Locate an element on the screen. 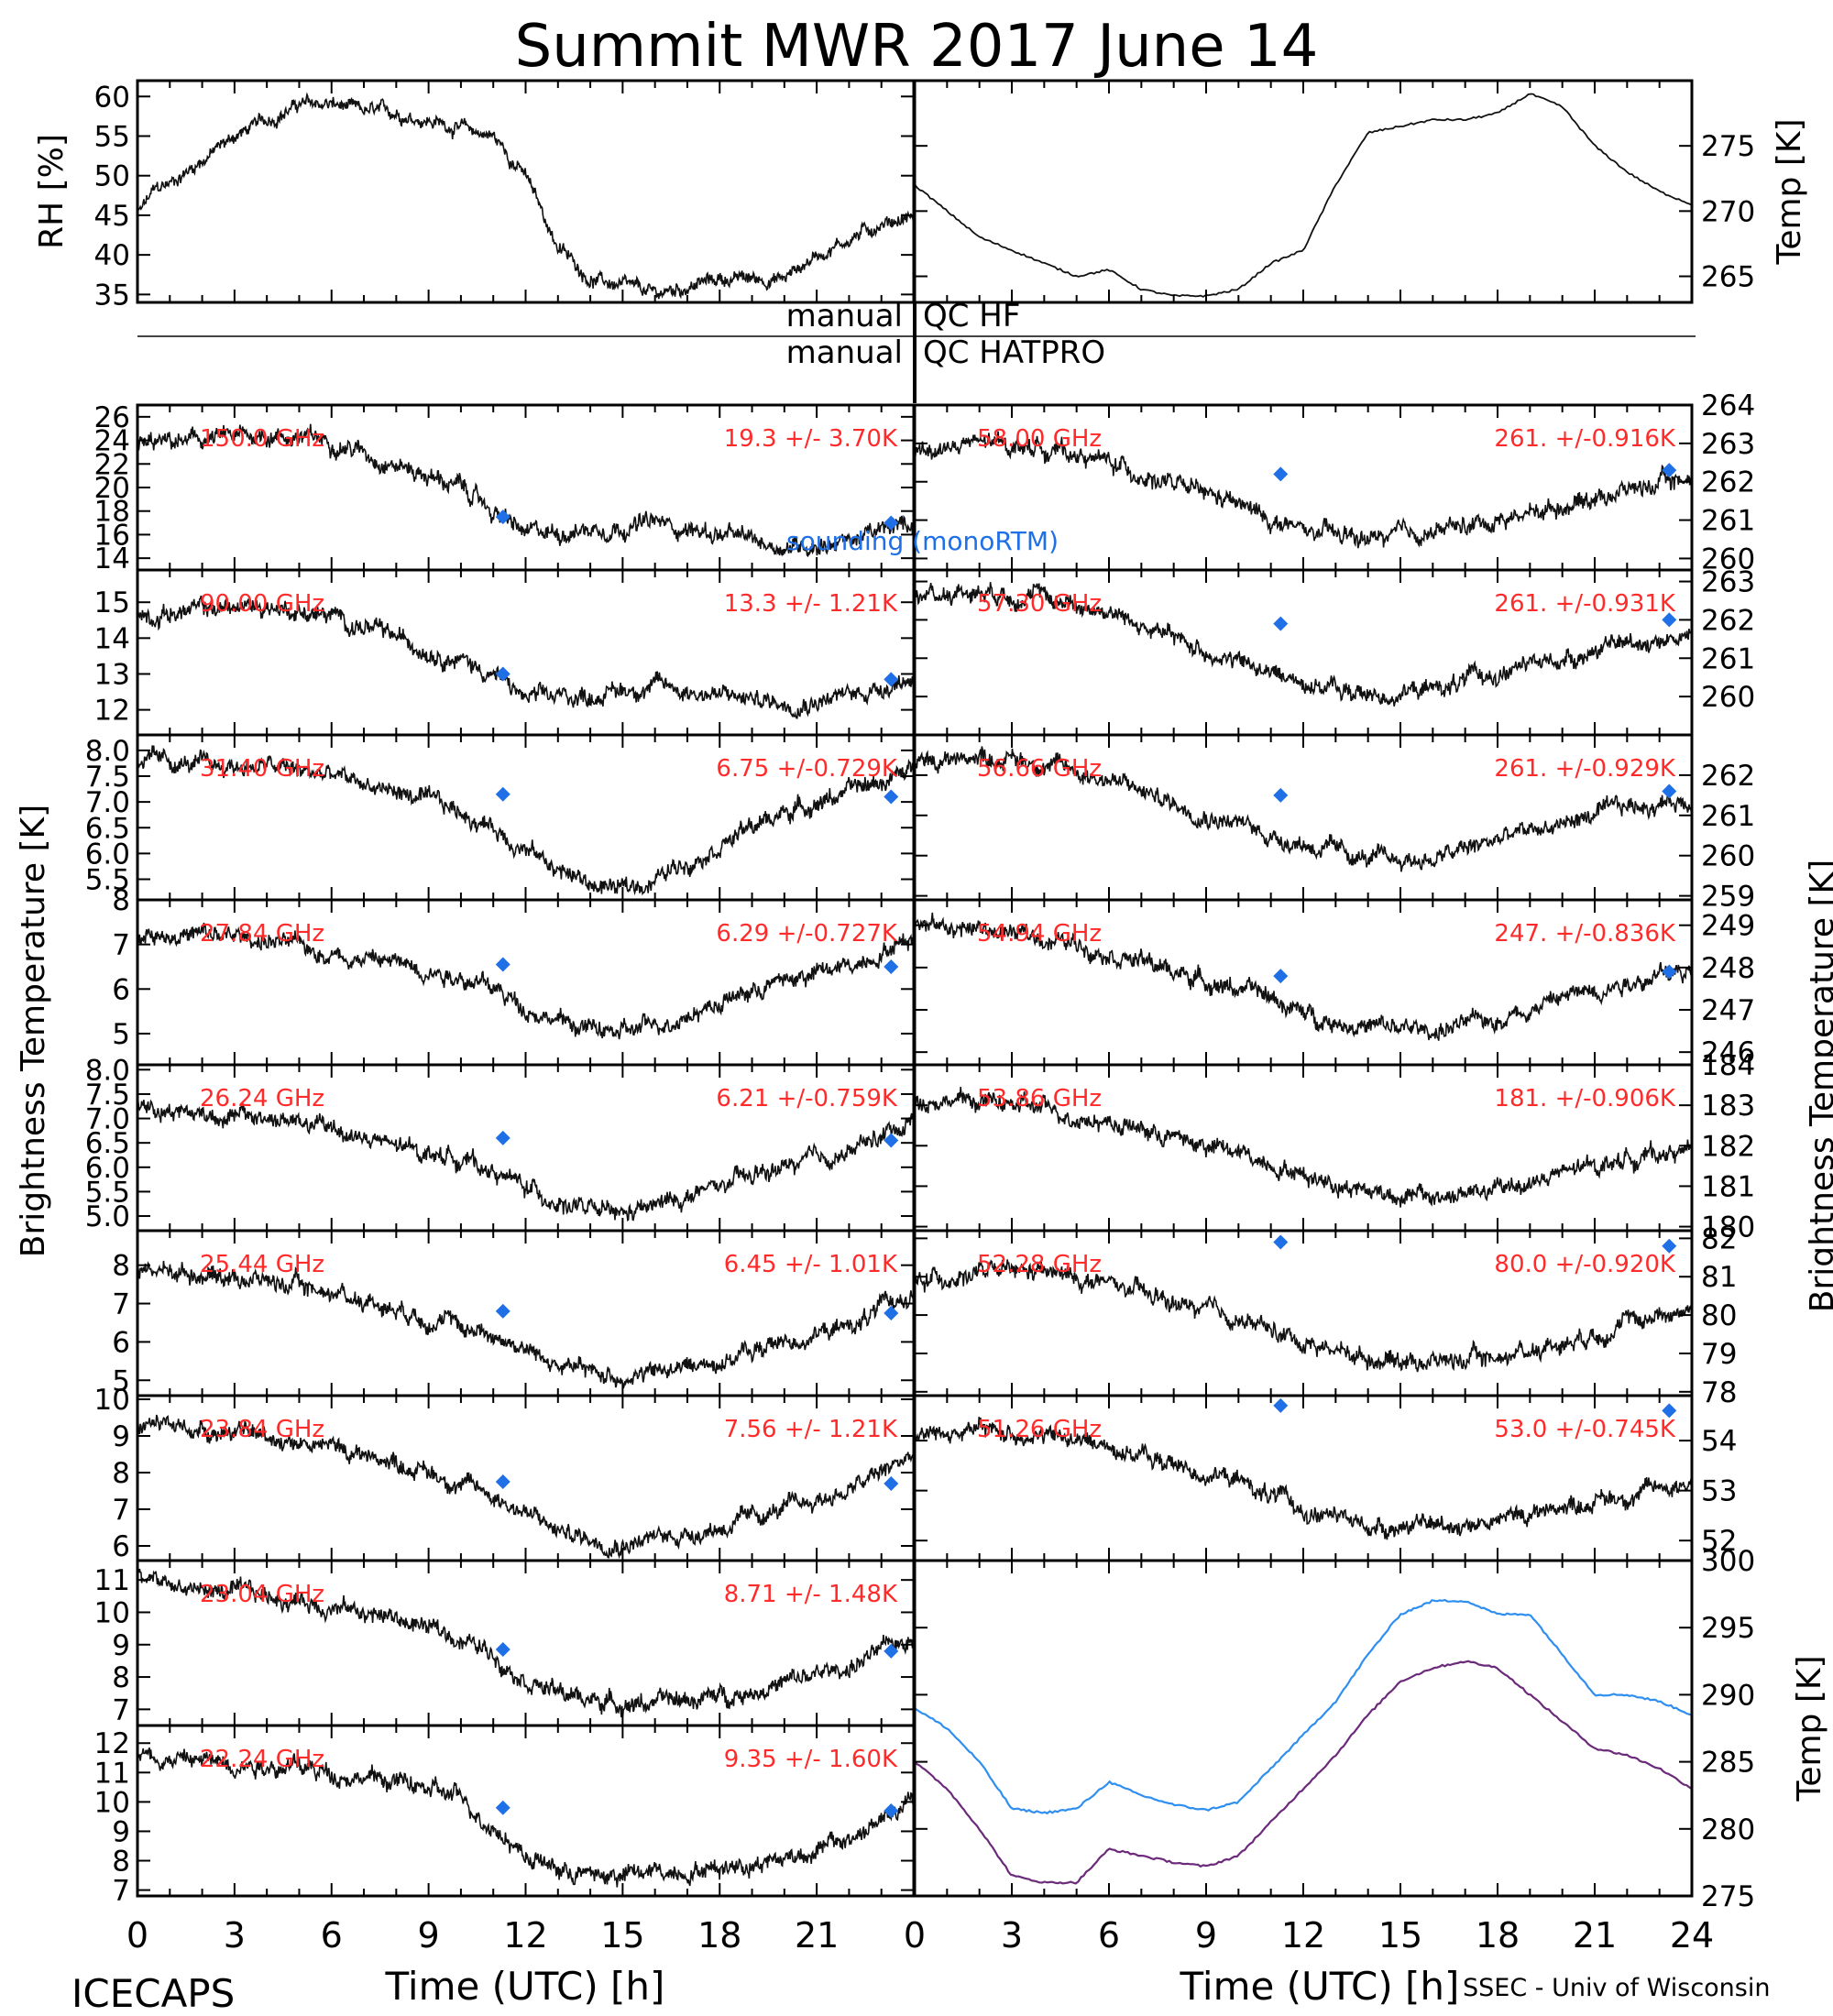 Image resolution: width=1833 pixels, height=2016 pixels. panel-left-5-frequency-label: 26.24 GHz is located at coordinates (262, 1098).